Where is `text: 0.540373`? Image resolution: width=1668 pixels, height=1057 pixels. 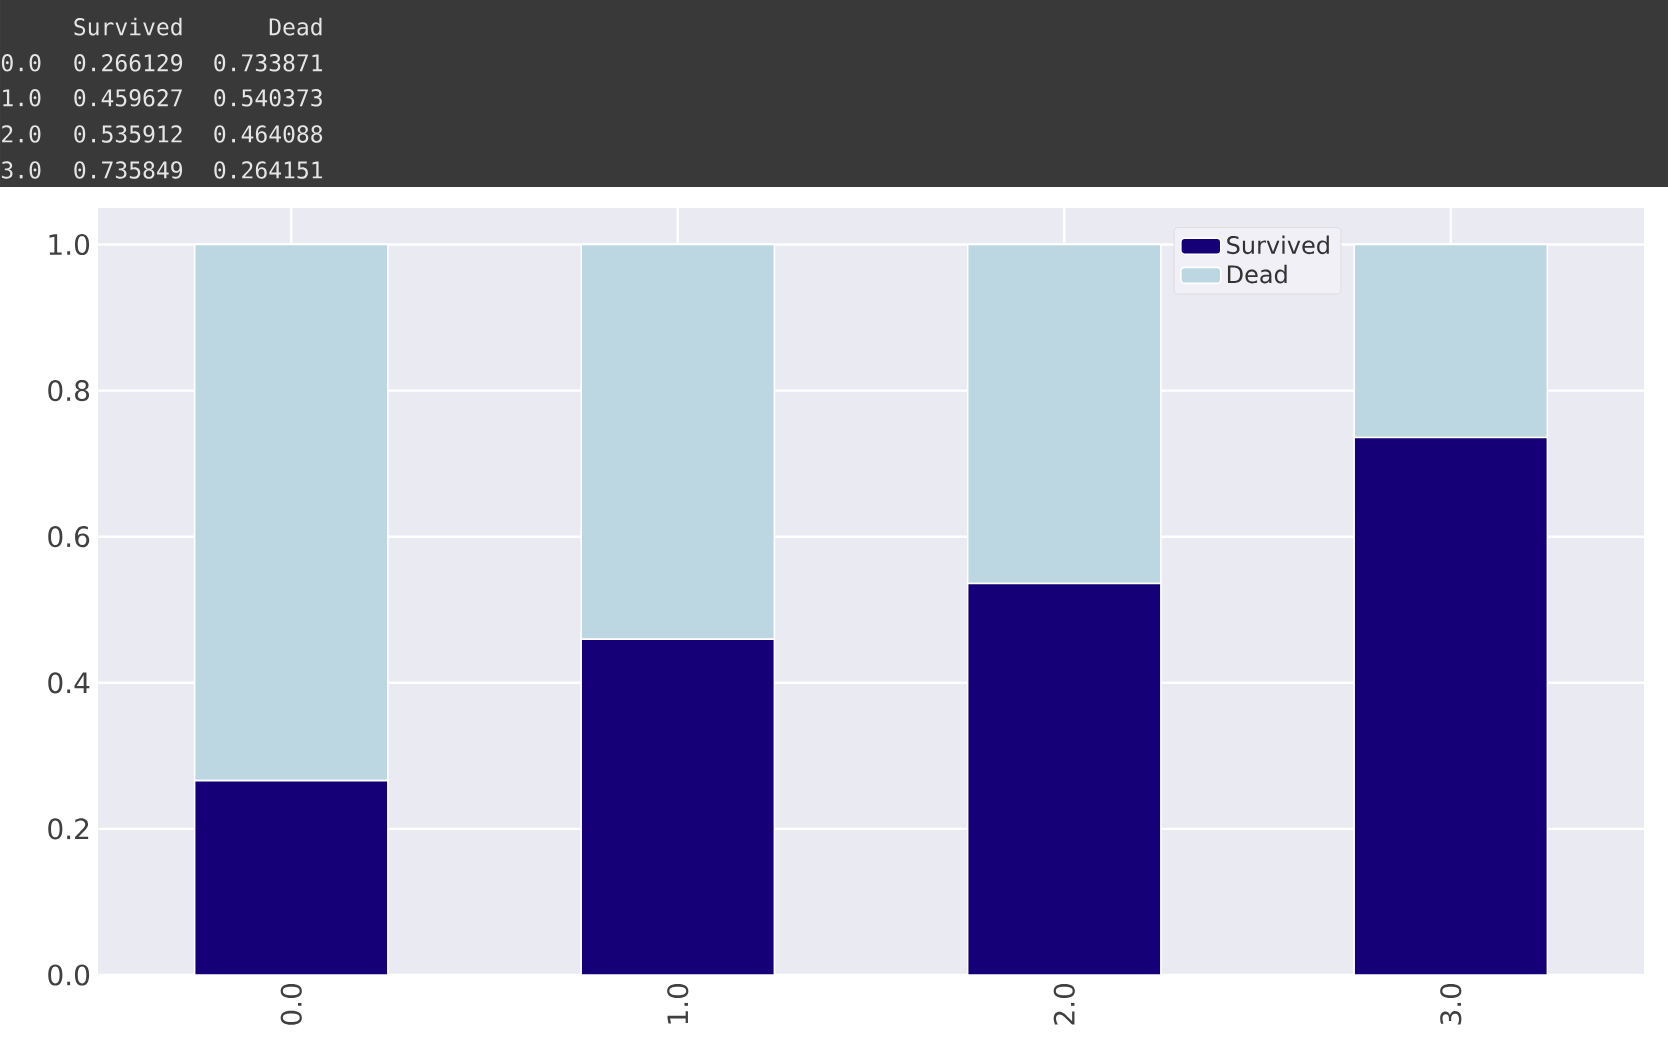 text: 0.540373 is located at coordinates (268, 98).